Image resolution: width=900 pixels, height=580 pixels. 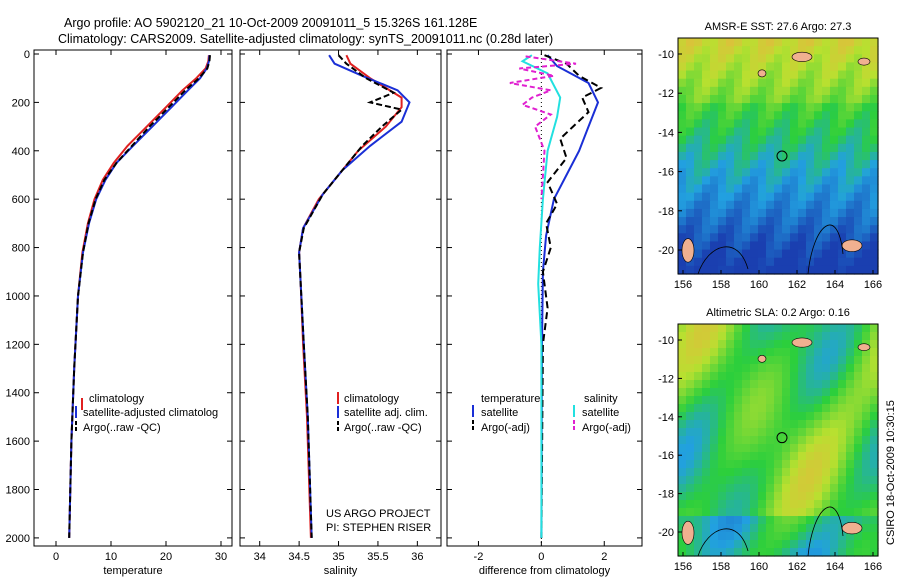 I want to click on sla-map: 156 158 160 162 164 166-10-12-14-16-18-20, so click(x=770, y=448).